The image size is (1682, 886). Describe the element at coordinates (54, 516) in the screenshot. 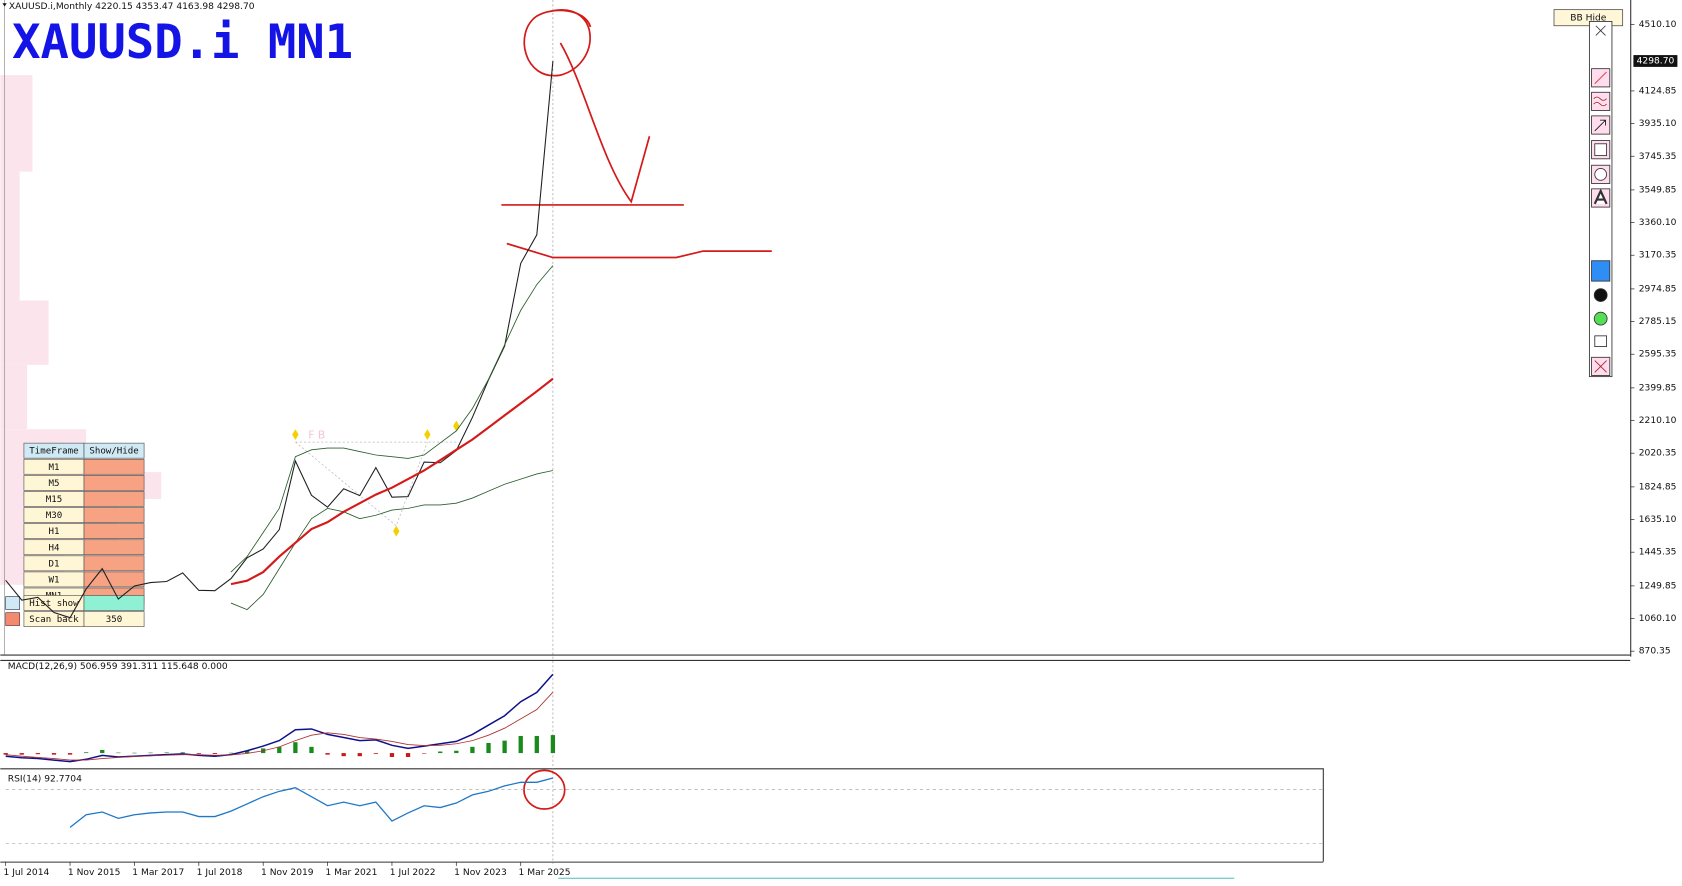

I see `timeframe: M30` at that location.